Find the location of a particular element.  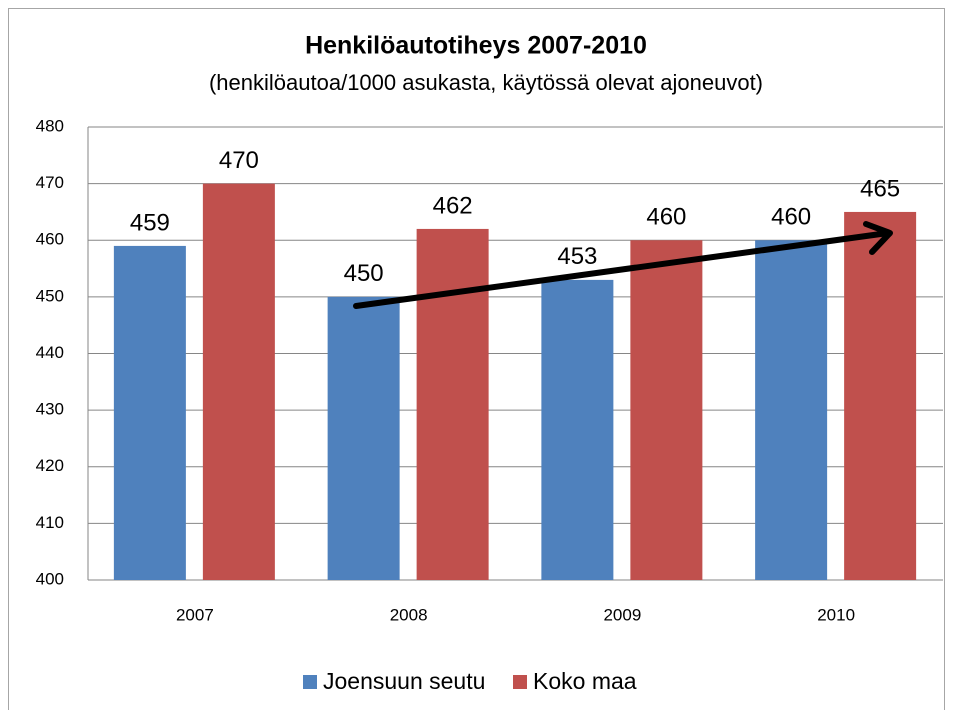

legend-label: Joensuun seutu is located at coordinates (404, 681).